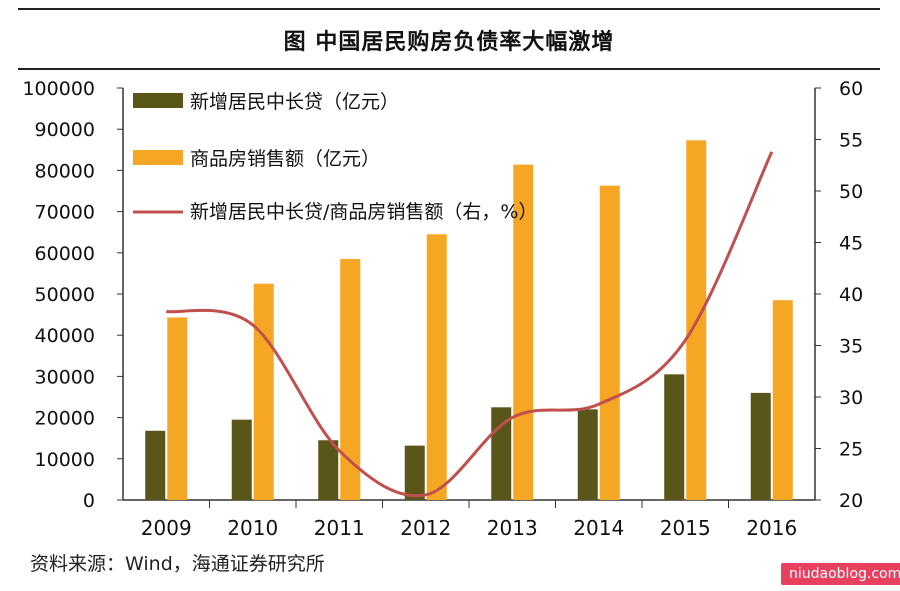  What do you see at coordinates (158, 100) in the screenshot?
I see `legend-swatch-loans` at bounding box center [158, 100].